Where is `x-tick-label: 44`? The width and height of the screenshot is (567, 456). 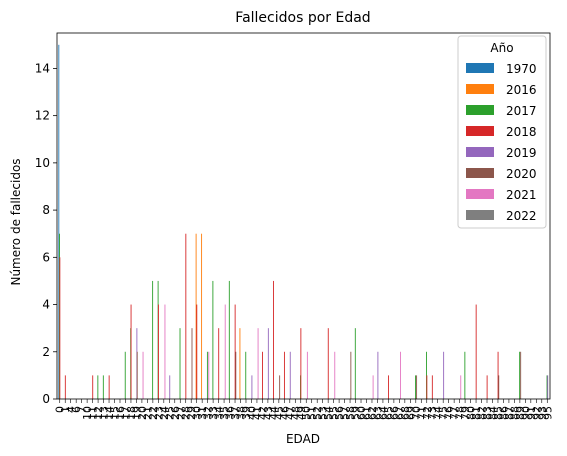
x-tick-label: 44 is located at coordinates (273, 413).